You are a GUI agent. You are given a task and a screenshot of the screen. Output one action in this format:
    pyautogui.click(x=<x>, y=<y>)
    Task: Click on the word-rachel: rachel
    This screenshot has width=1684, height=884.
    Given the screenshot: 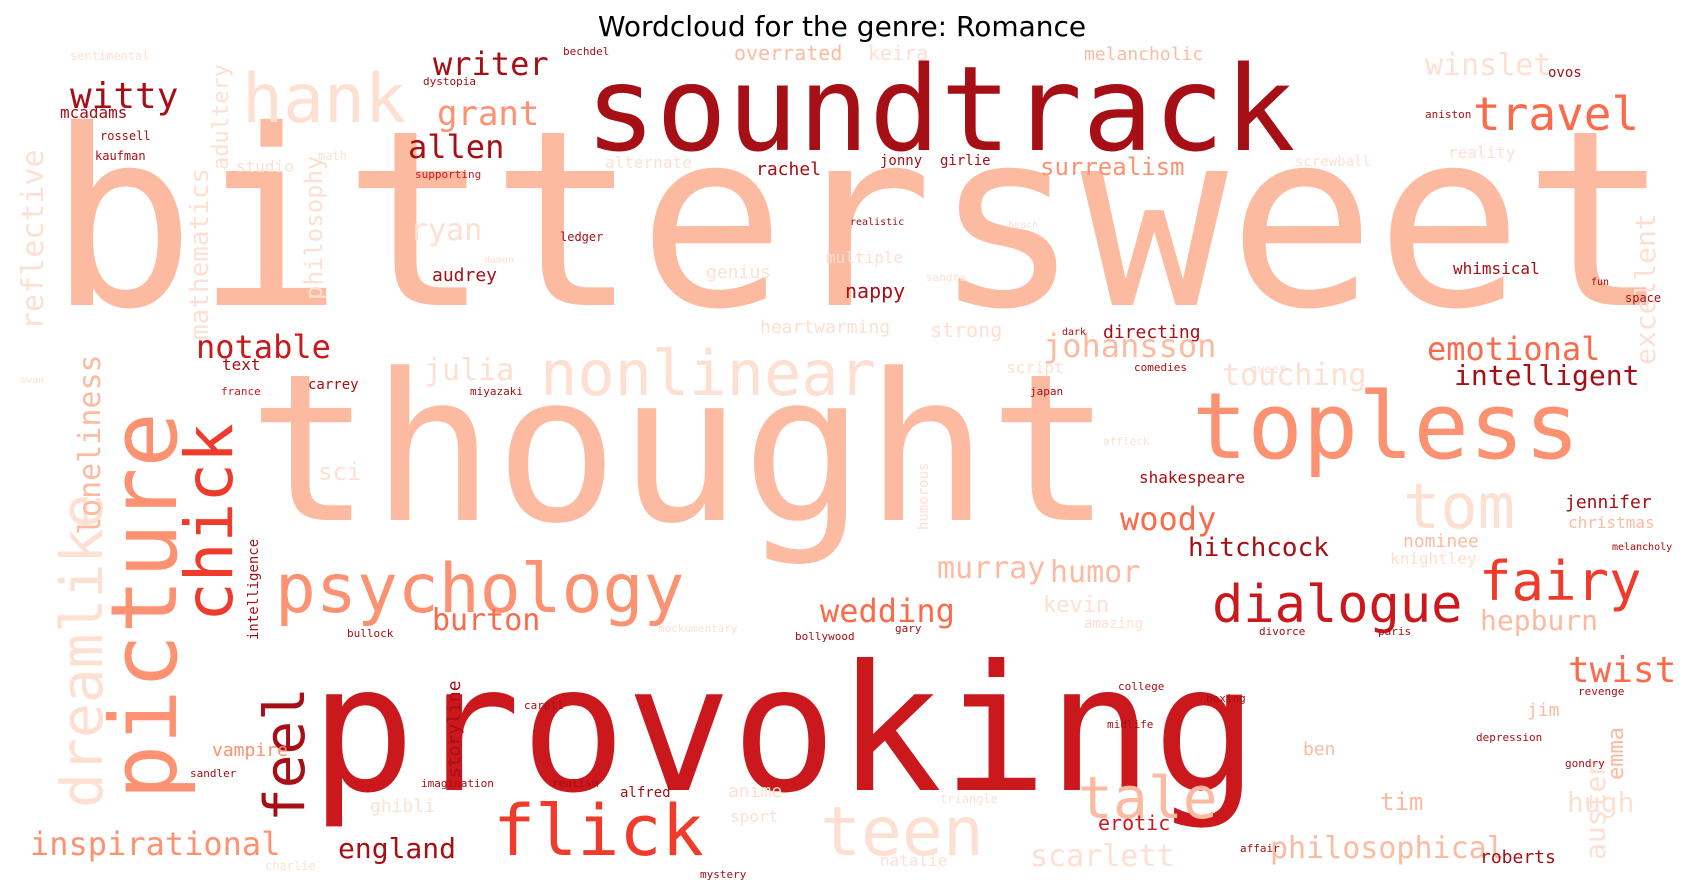 What is the action you would take?
    pyautogui.click(x=788, y=169)
    